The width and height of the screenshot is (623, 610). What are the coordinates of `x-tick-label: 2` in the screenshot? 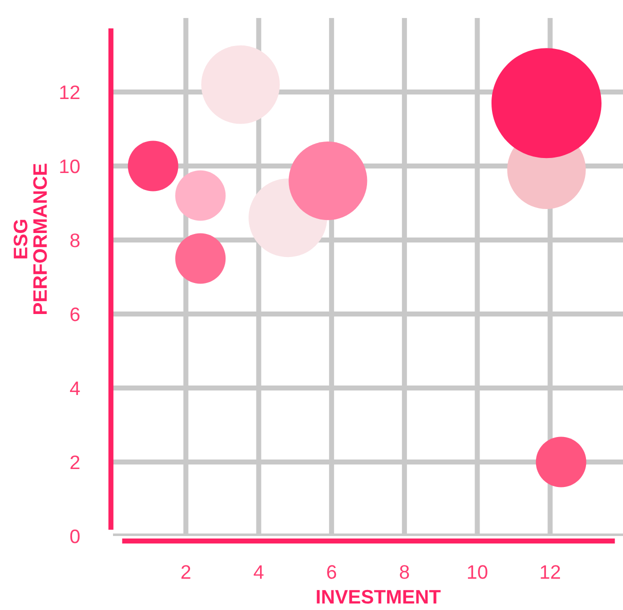 It's located at (185, 572).